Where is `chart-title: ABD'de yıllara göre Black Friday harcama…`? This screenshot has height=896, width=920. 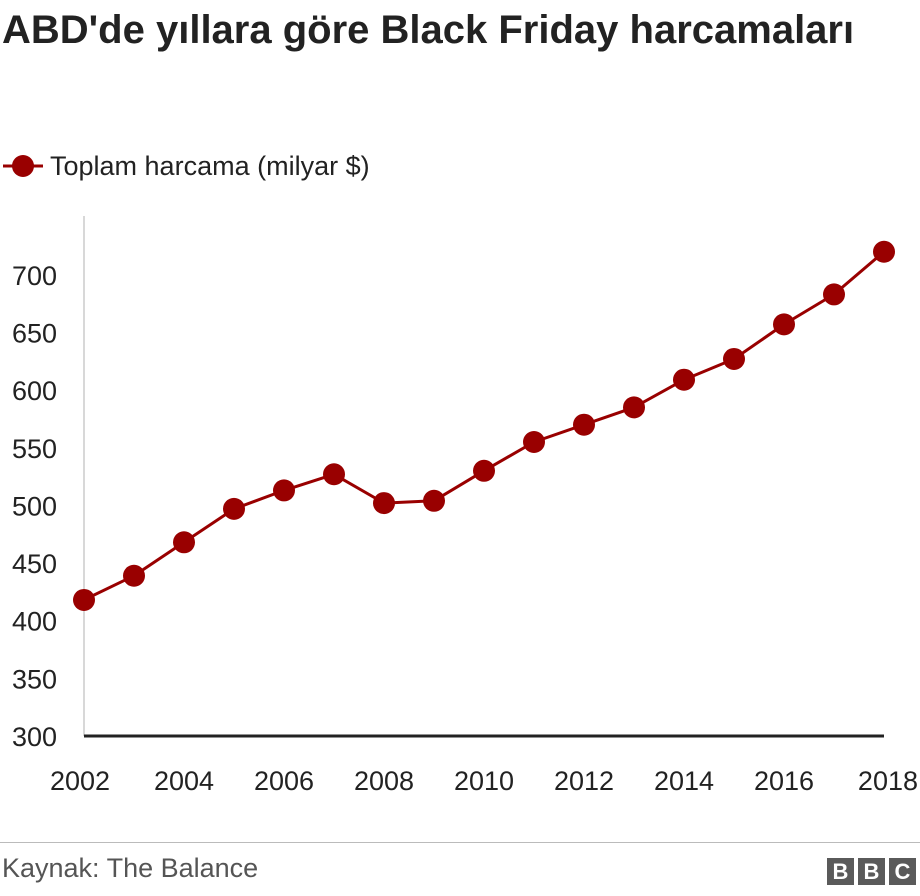
chart-title: ABD'de yıllara göre Black Friday harcama… is located at coordinates (428, 30).